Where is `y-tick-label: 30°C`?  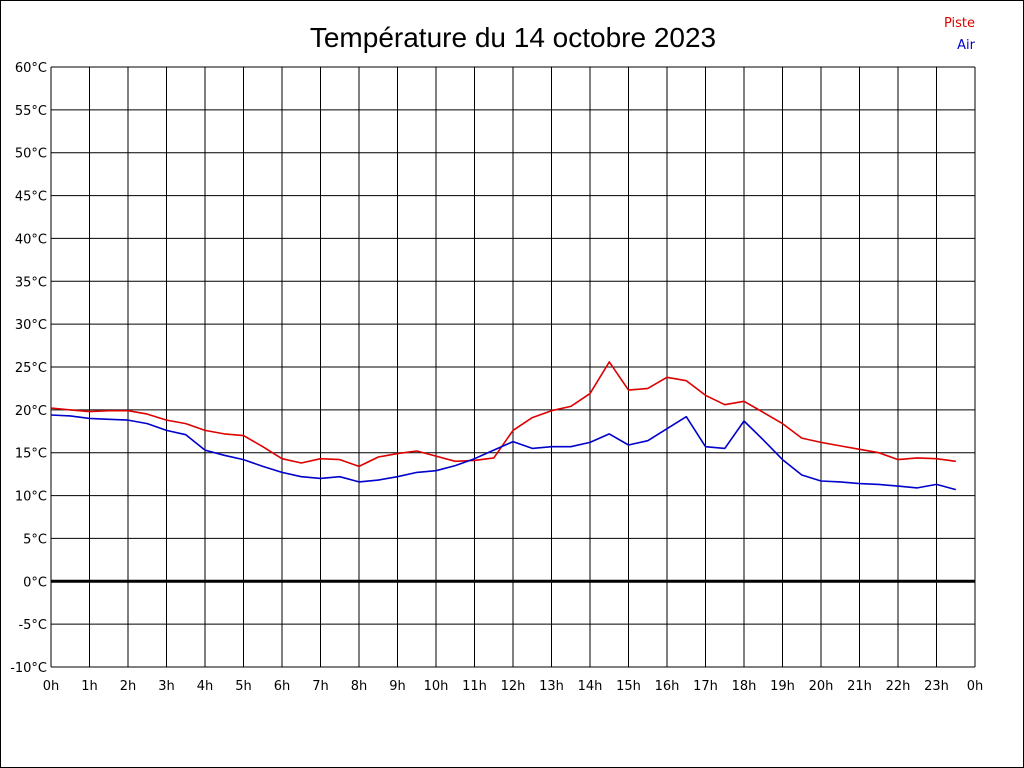 y-tick-label: 30°C is located at coordinates (31, 325).